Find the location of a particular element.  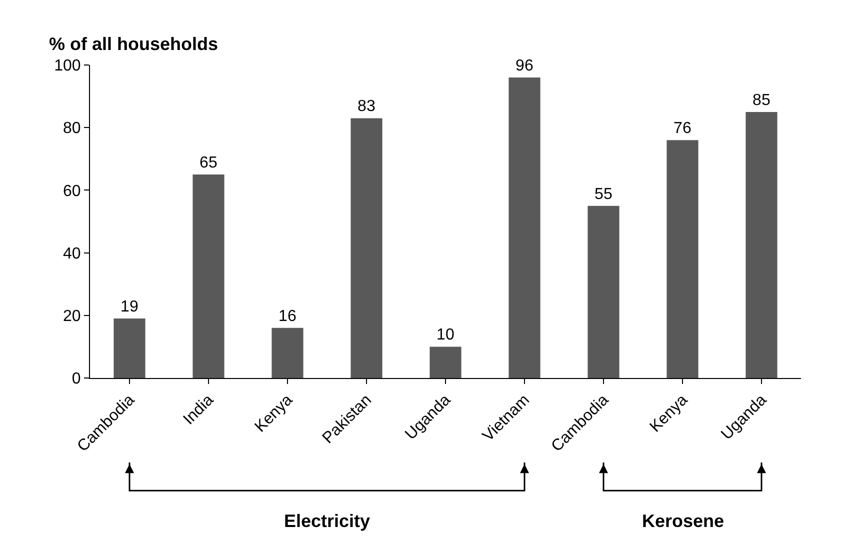

y-tick-label: 80 is located at coordinates (72, 129).